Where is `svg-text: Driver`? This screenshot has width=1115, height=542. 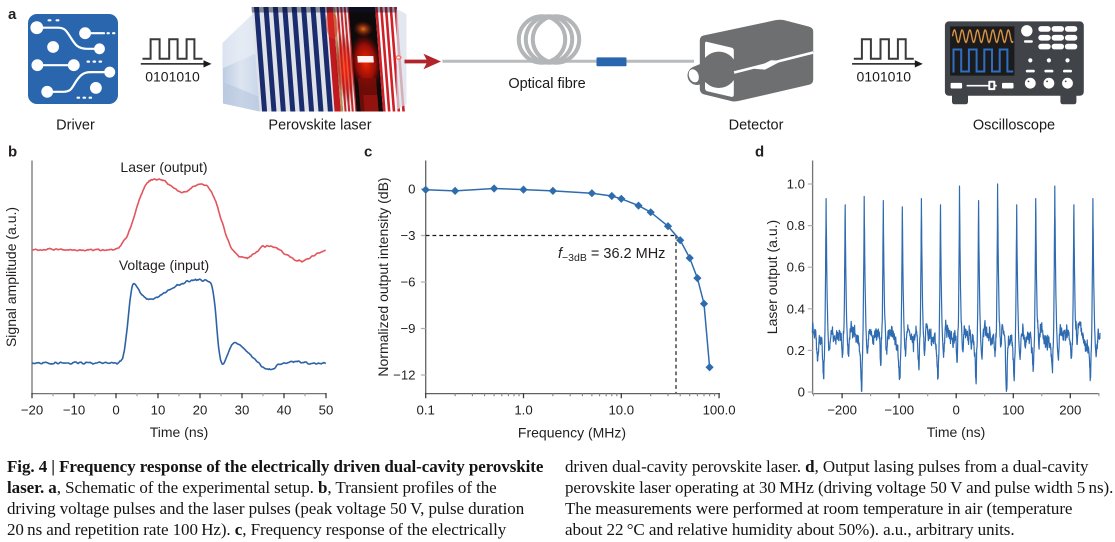
svg-text: Driver is located at coordinates (75, 126).